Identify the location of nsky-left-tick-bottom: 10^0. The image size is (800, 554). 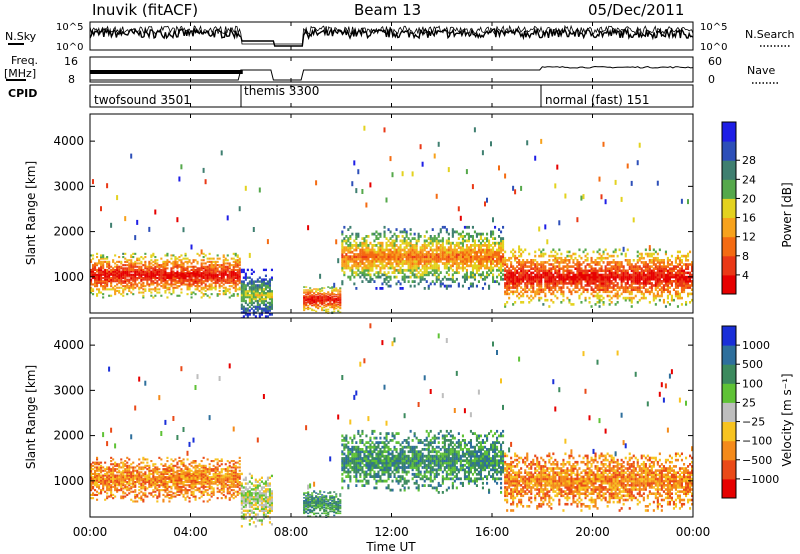
(69, 47).